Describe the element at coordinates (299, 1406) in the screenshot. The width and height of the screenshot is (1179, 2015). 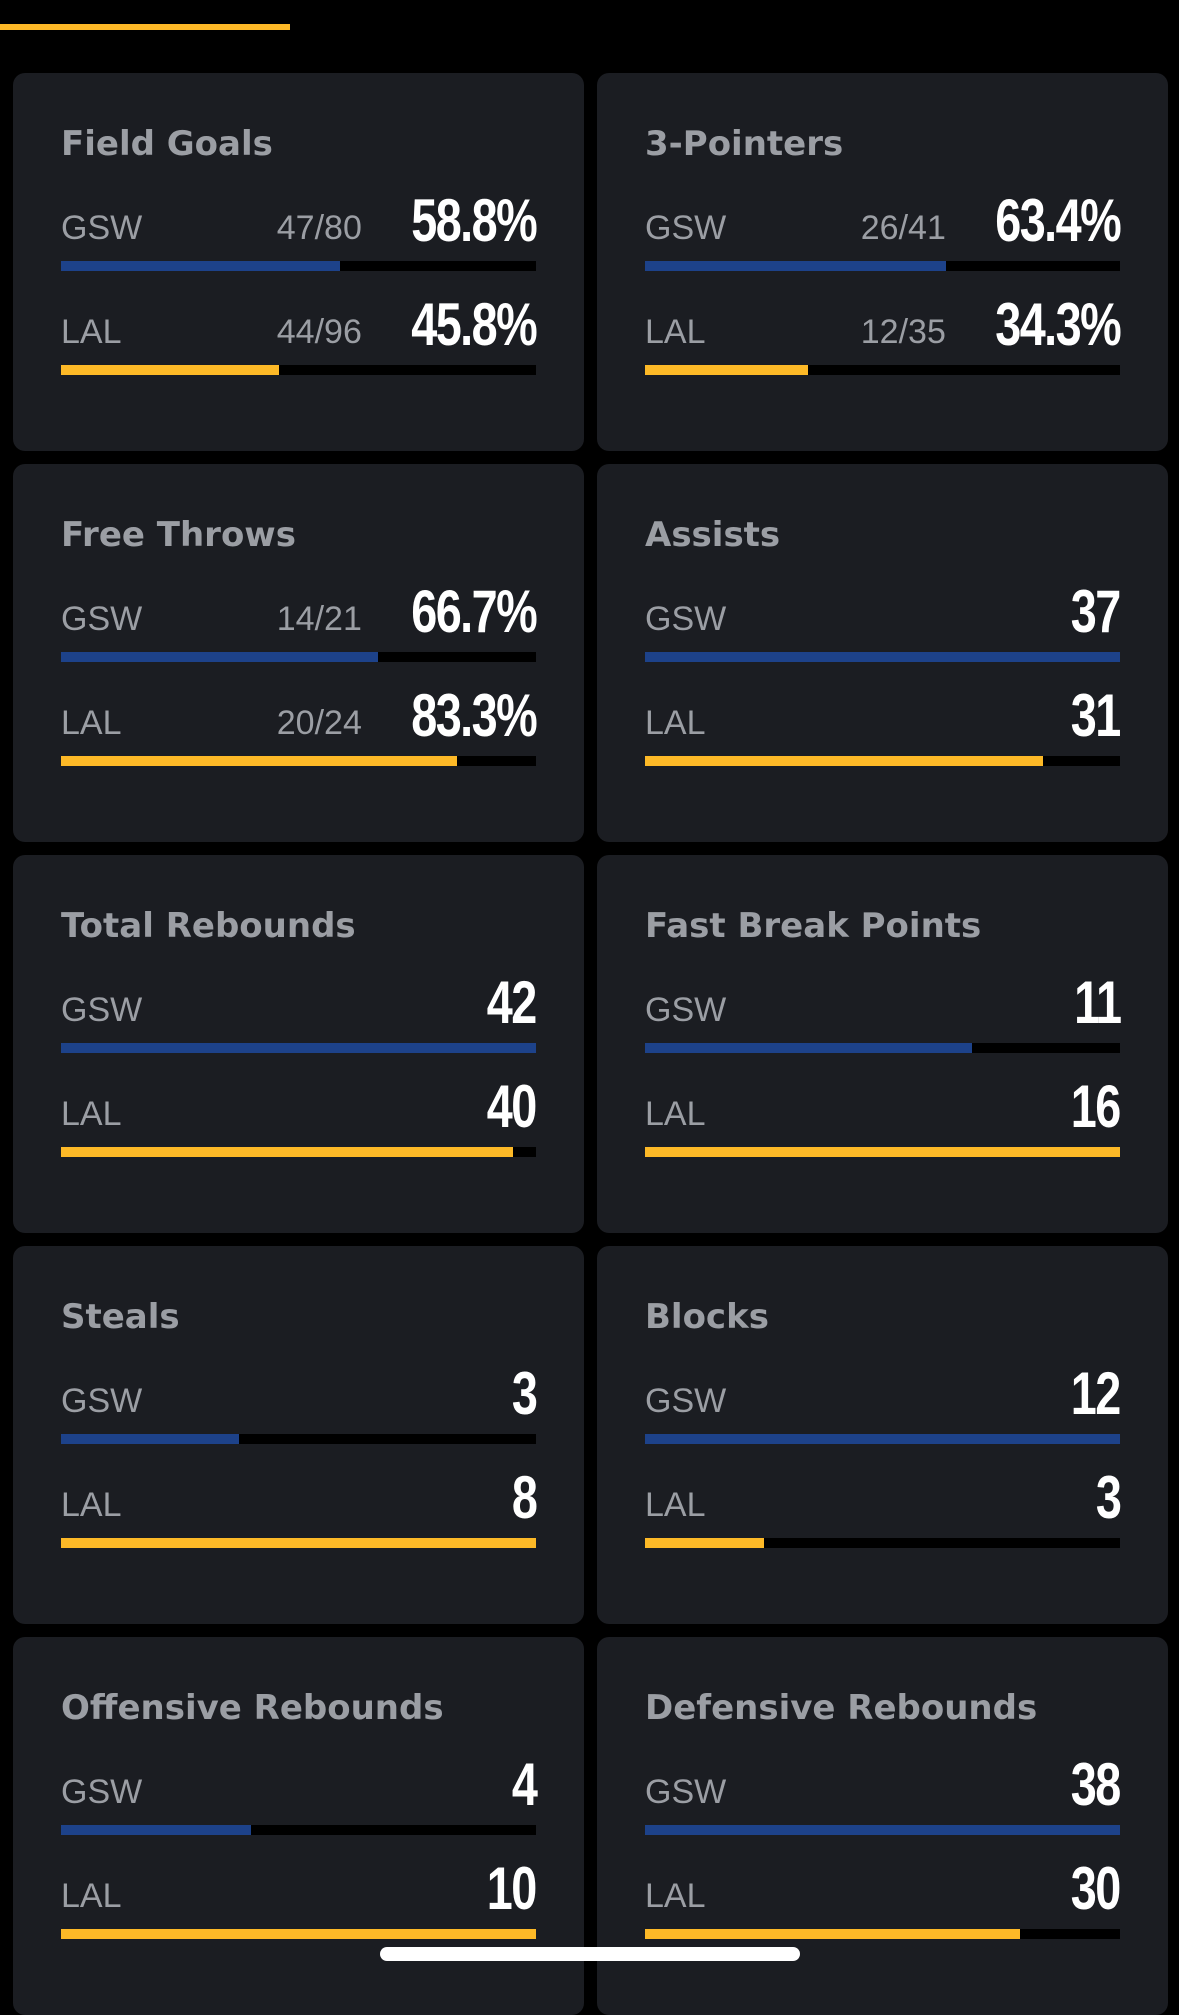
I see `stat-row-gsw: GSW 3` at that location.